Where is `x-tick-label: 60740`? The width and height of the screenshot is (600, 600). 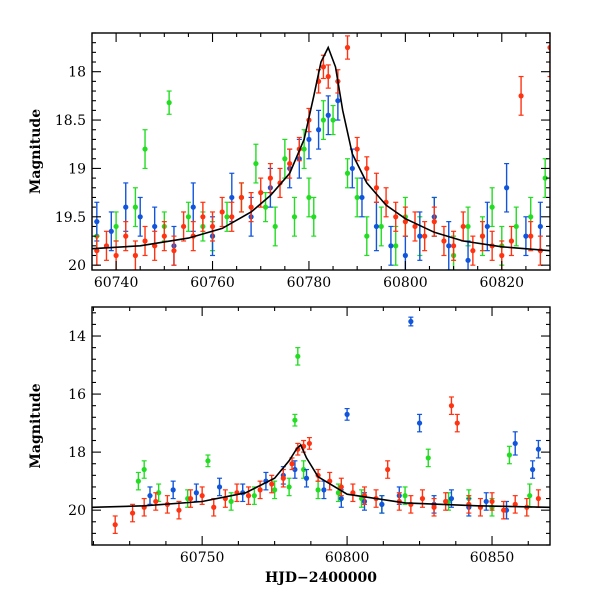
x-tick-label: 60740 is located at coordinates (116, 283).